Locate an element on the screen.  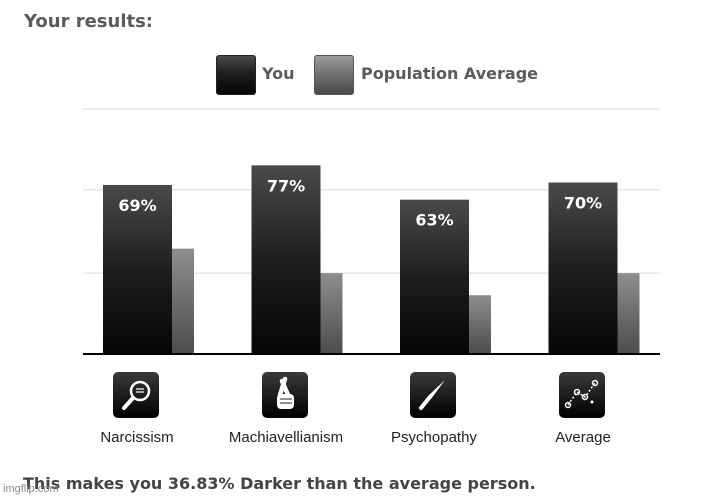
bar-you-psychopathy is located at coordinates (434, 276).